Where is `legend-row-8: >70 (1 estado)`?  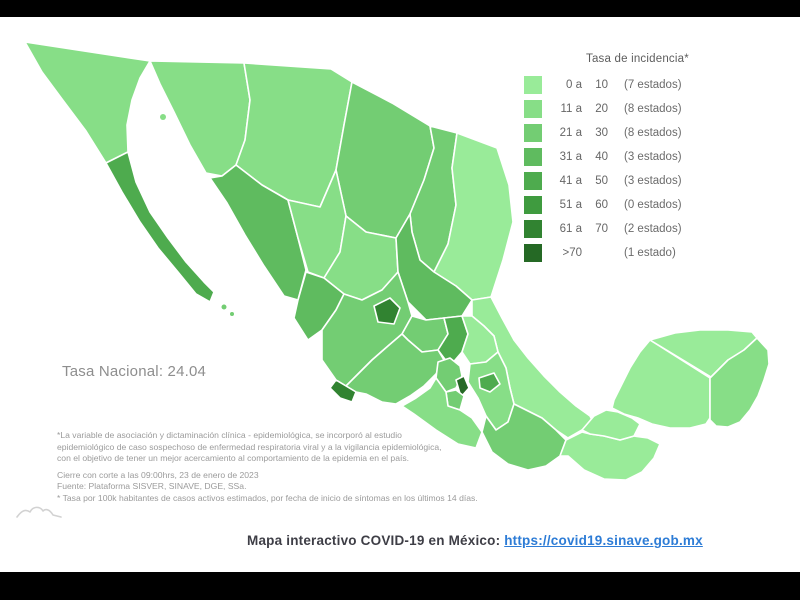 legend-row-8: >70 (1 estado) is located at coordinates (624, 253).